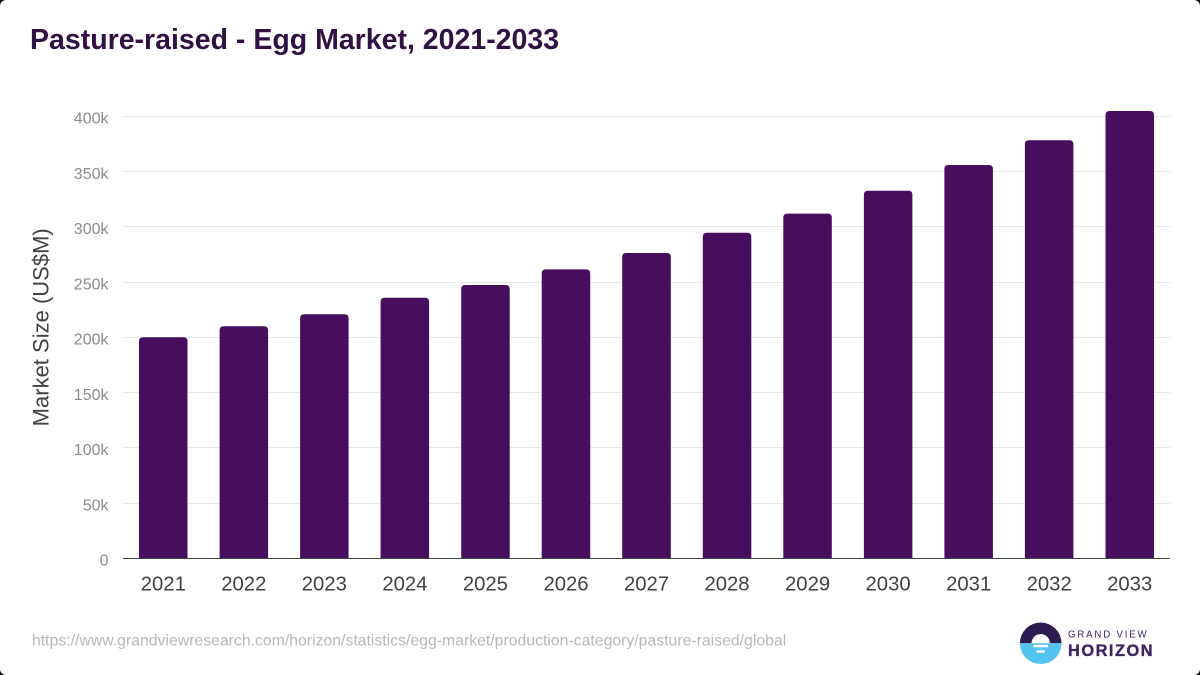 This screenshot has height=675, width=1200. Describe the element at coordinates (968, 585) in the screenshot. I see `svg-text: 2031` at that location.